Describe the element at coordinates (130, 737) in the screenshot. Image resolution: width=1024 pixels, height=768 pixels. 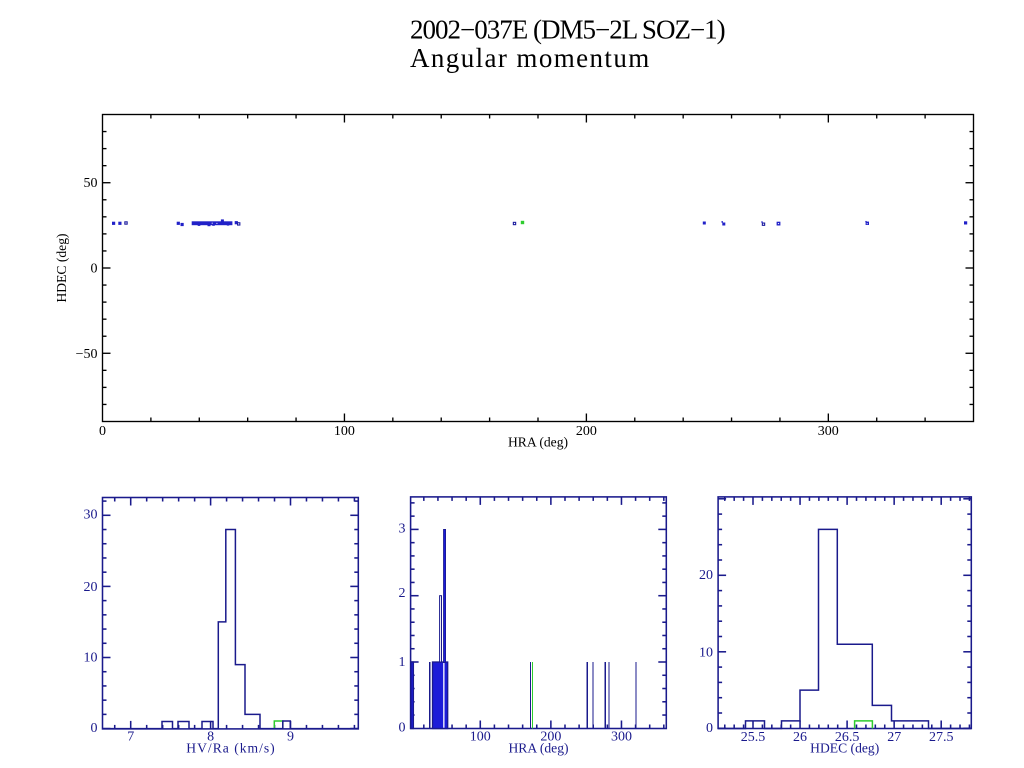
I see `svg-text: 7` at that location.